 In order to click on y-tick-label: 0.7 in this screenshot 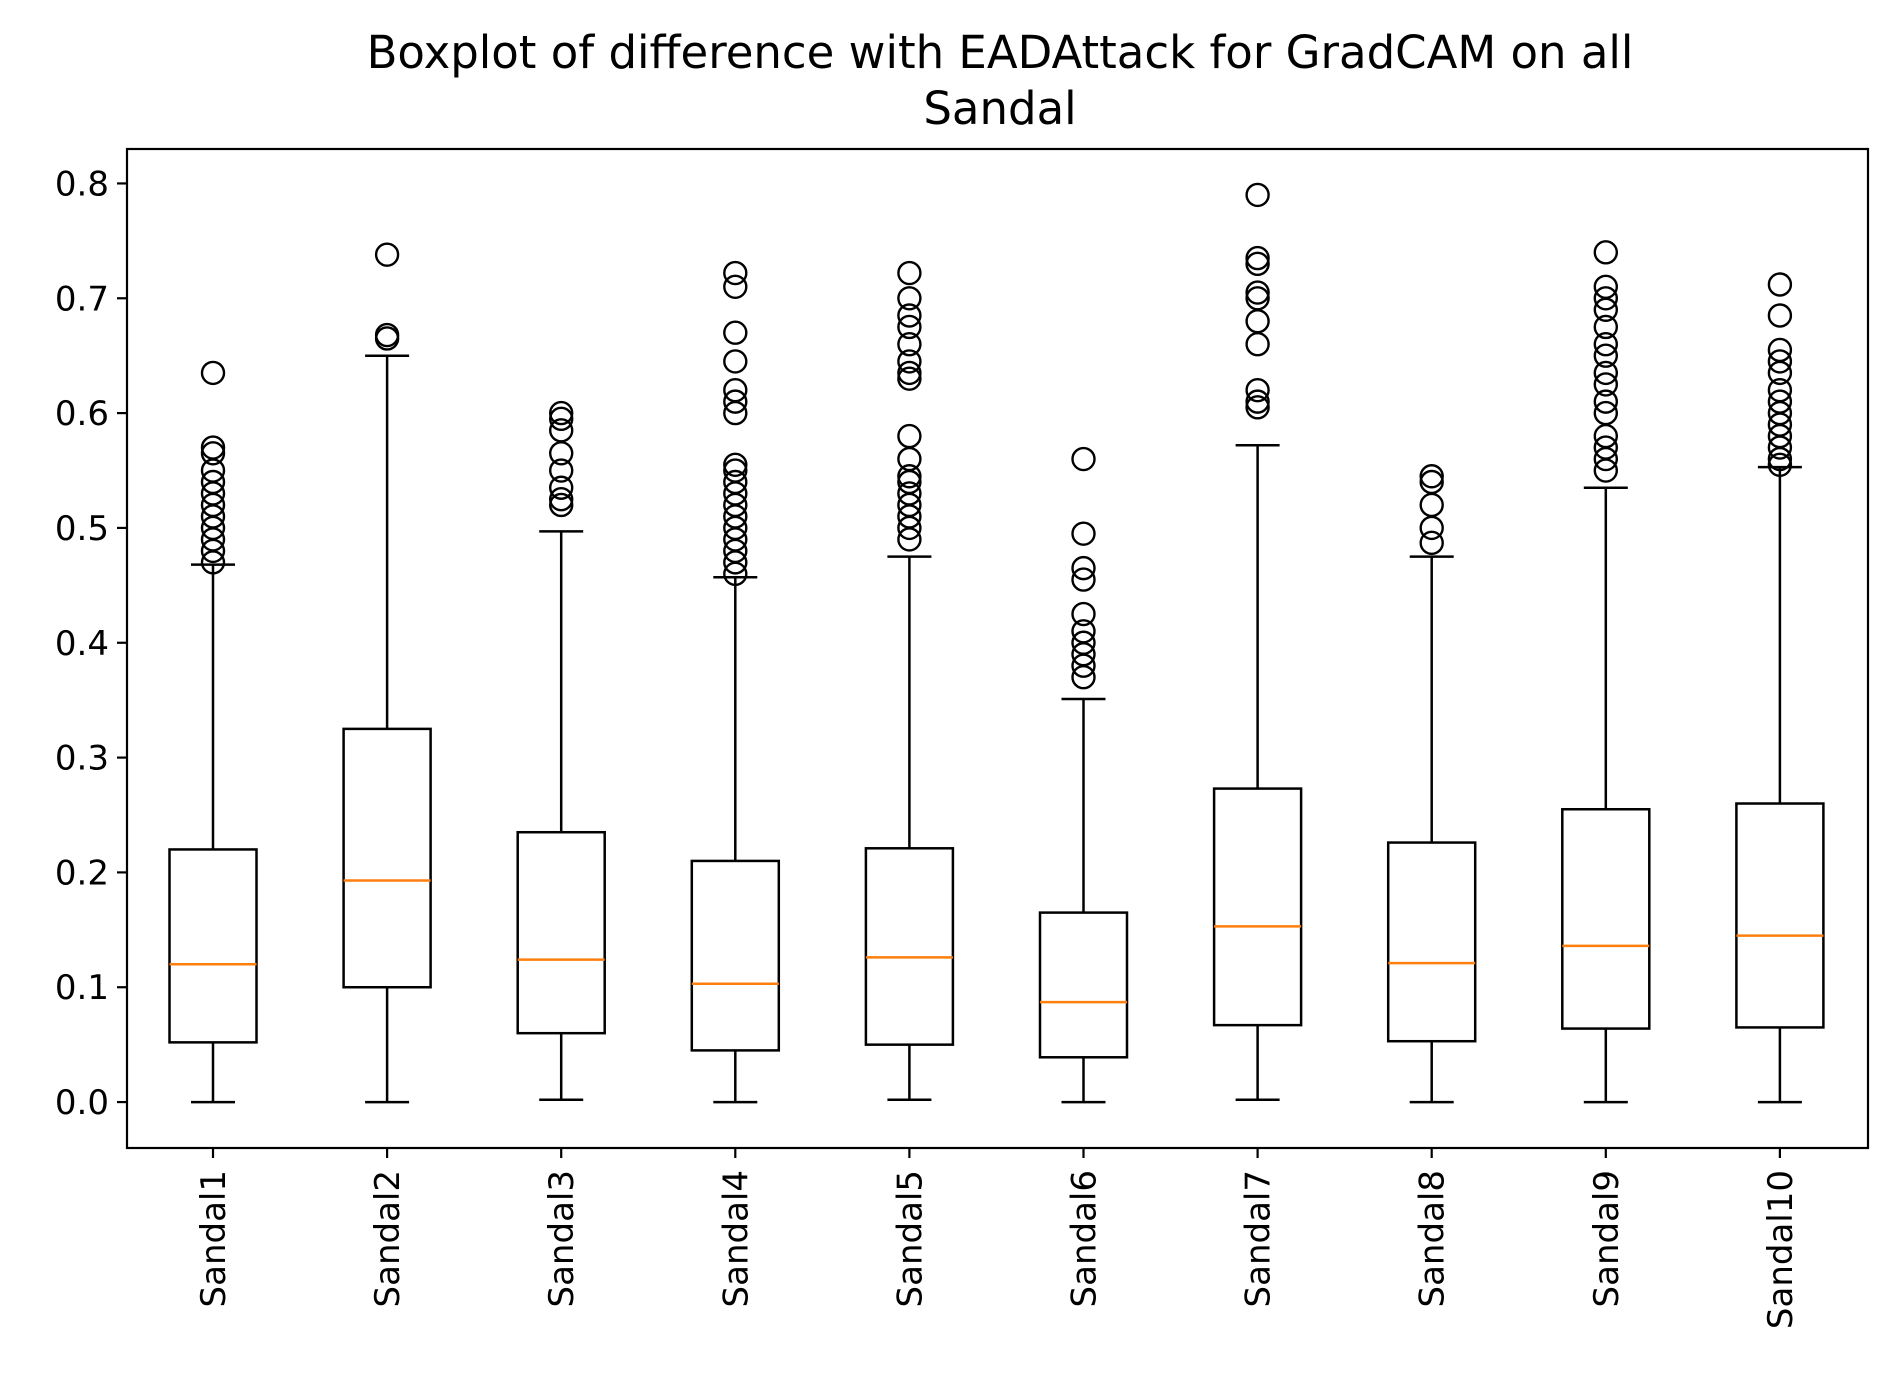, I will do `click(82, 299)`.